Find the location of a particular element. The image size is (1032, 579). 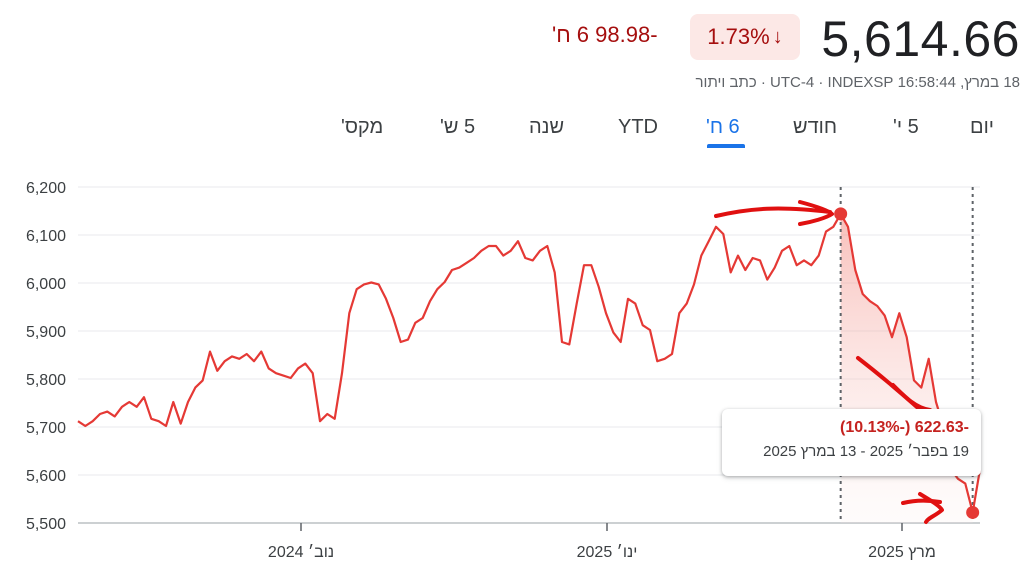

percent-change-badge: 1.73% ↓ is located at coordinates (745, 37).